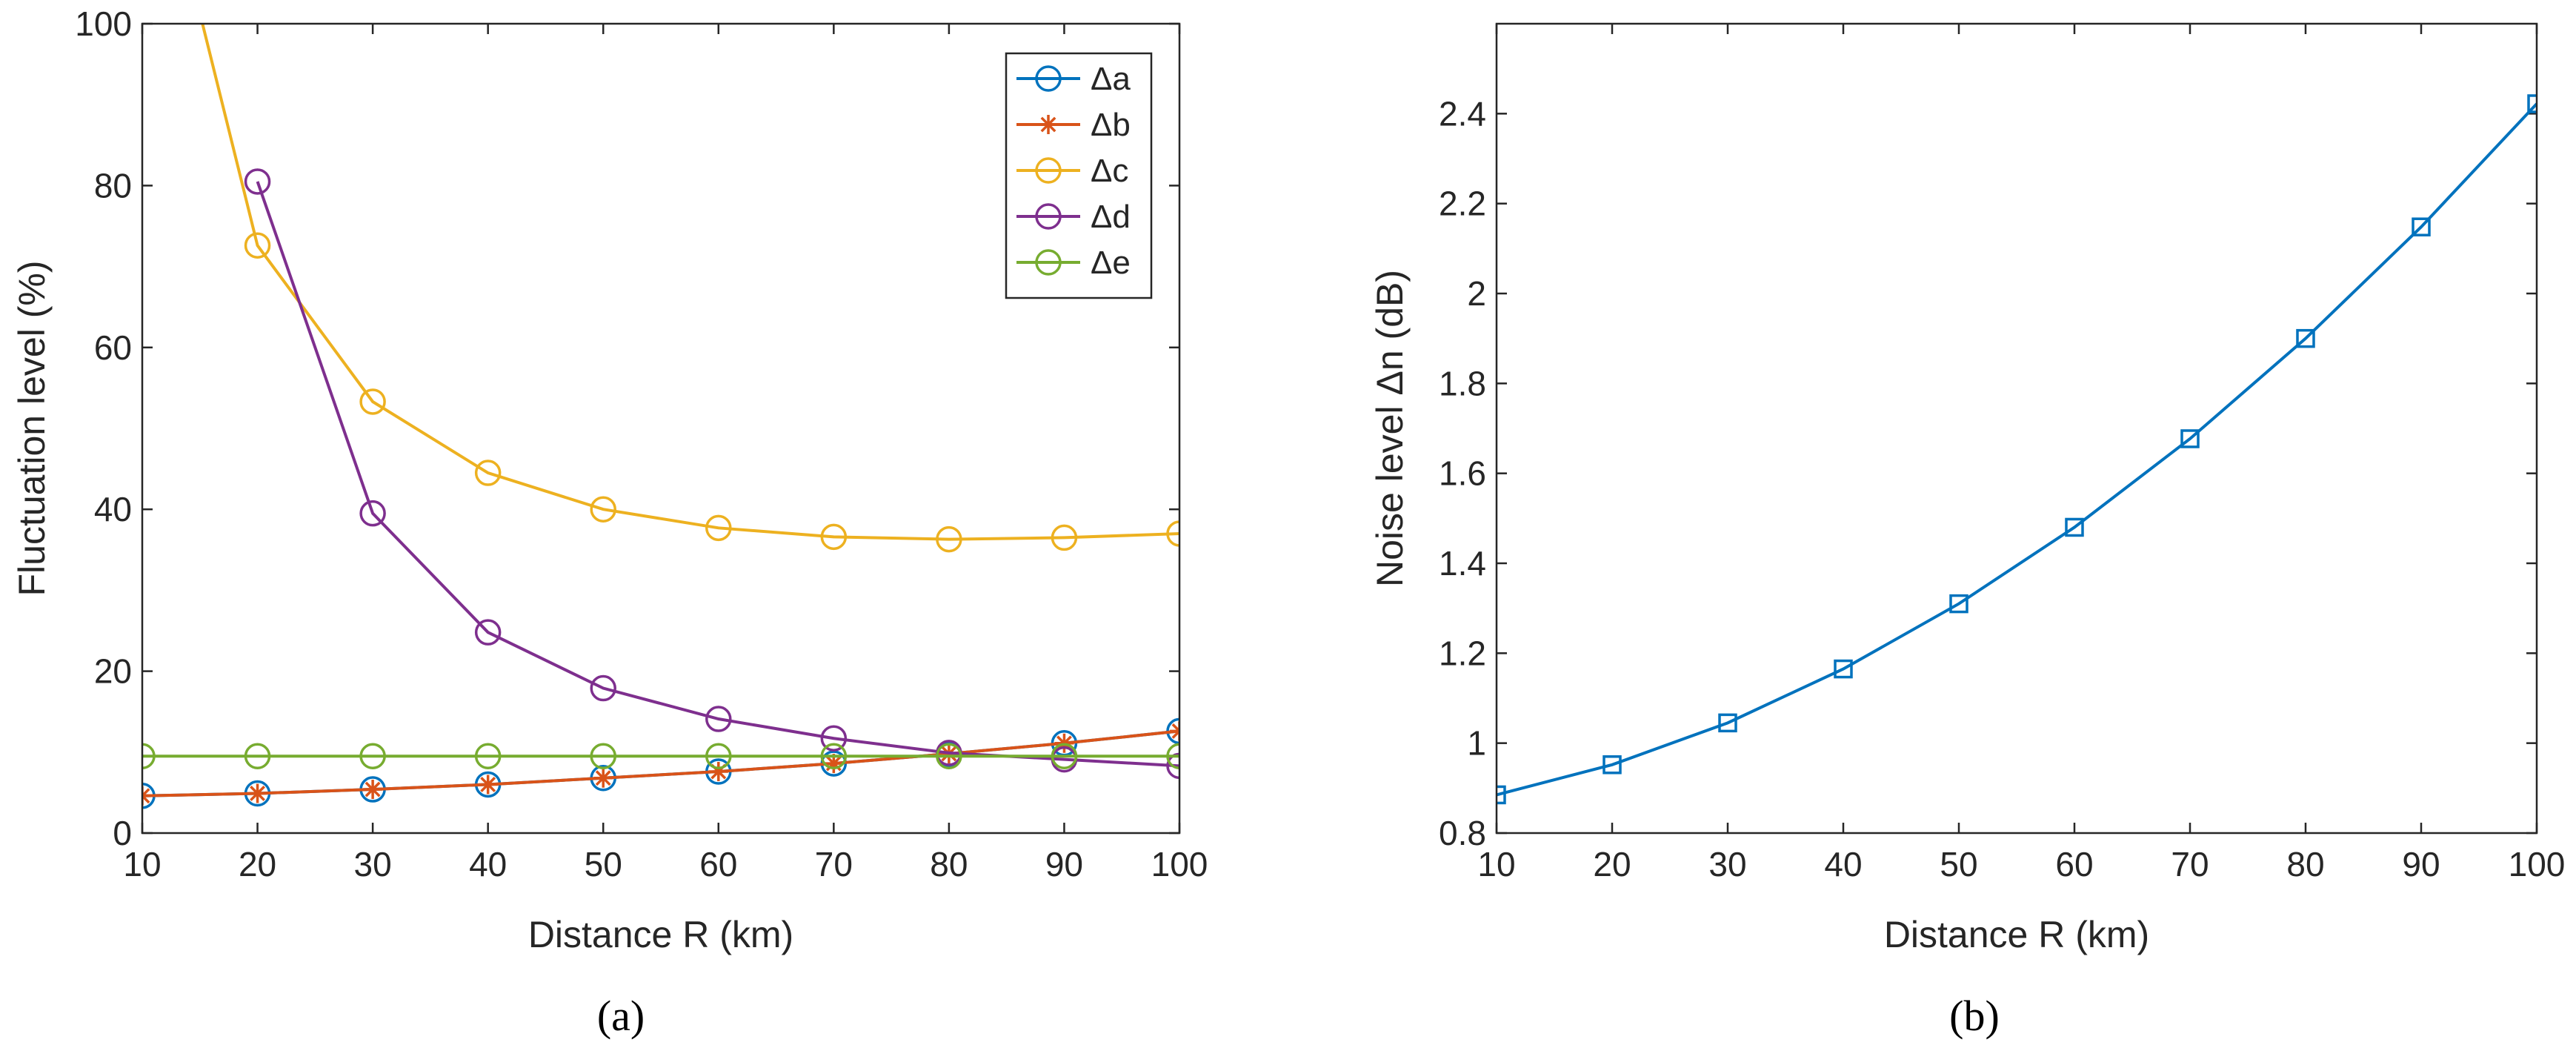  What do you see at coordinates (32, 429) in the screenshot?
I see `chart-a-ylabel: Fluctuation level (%)` at bounding box center [32, 429].